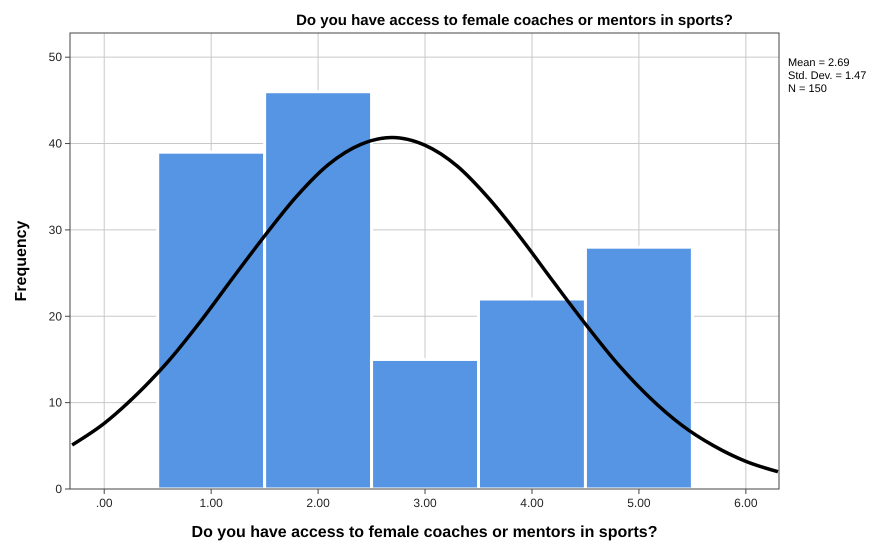 The width and height of the screenshot is (886, 546). I want to click on x-tick-label: 2.00, so click(318, 503).